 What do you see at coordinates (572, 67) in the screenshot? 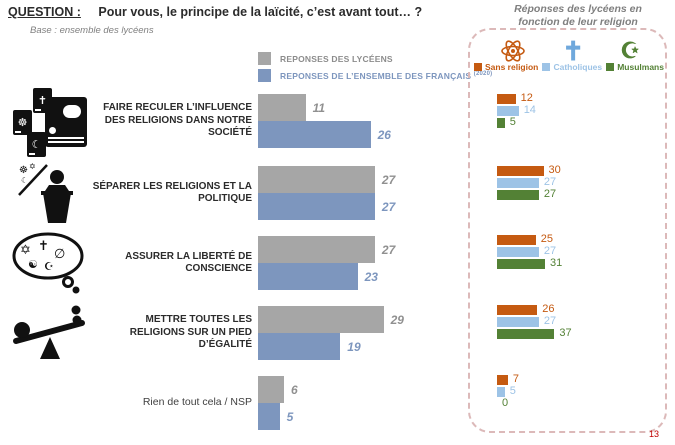
I see `legend-item-catholiques: Catholiques` at bounding box center [572, 67].